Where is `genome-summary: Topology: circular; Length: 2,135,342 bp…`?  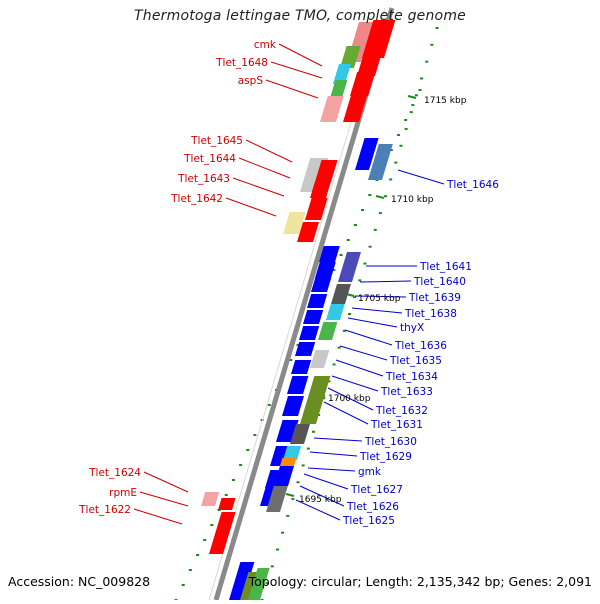
genome-summary: Topology: circular; Length: 2,135,342 bp… is located at coordinates (420, 581).